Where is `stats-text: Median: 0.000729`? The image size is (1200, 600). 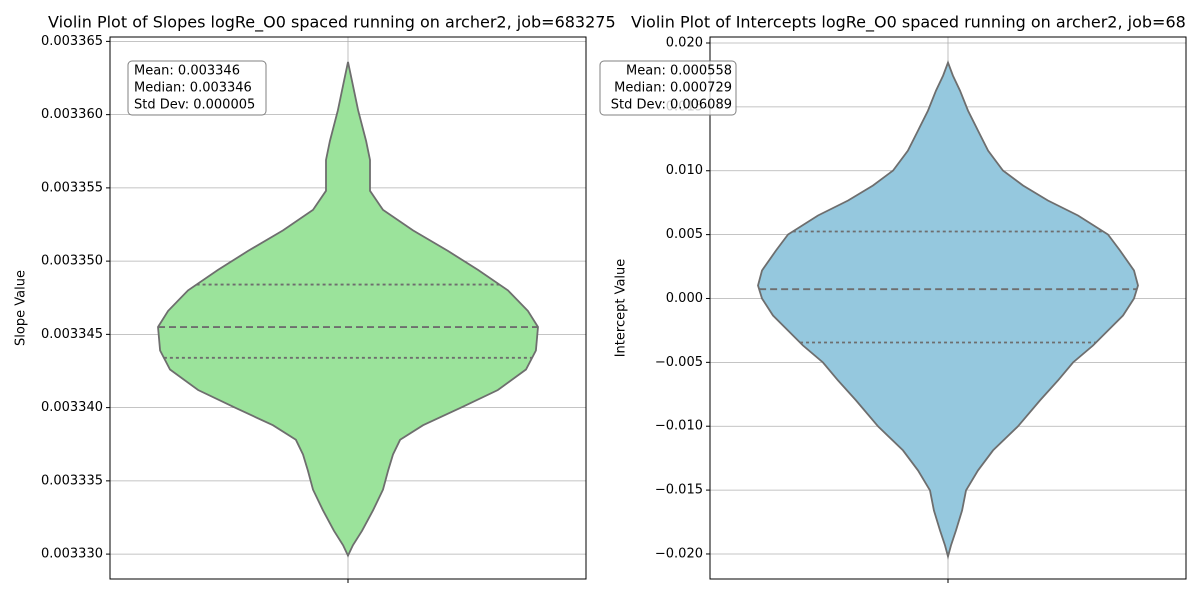 stats-text: Median: 0.000729 is located at coordinates (673, 88).